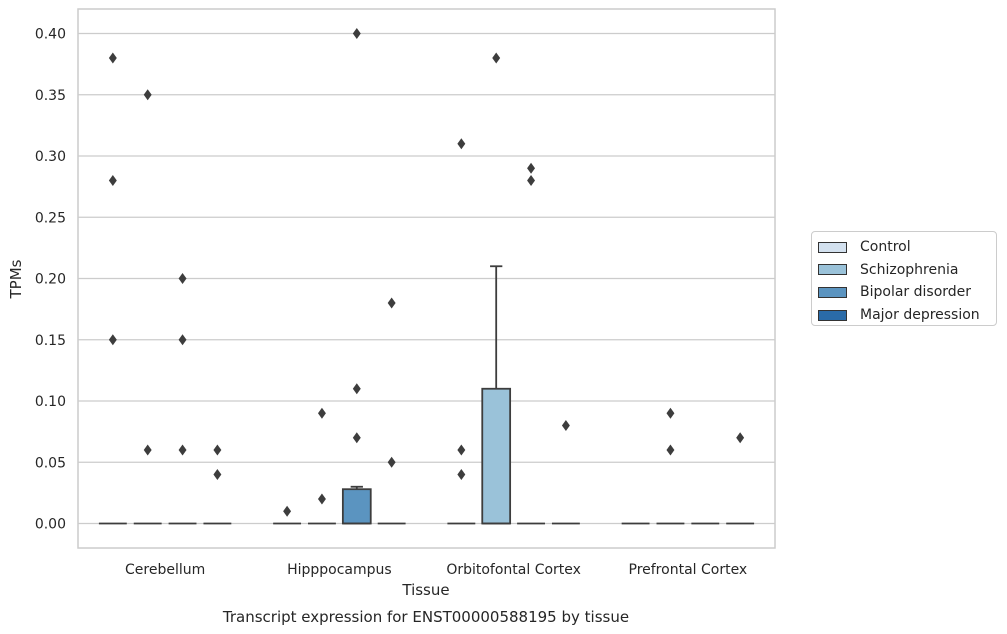 The width and height of the screenshot is (1007, 634). I want to click on y-tick-label: 0.10, so click(50, 402).